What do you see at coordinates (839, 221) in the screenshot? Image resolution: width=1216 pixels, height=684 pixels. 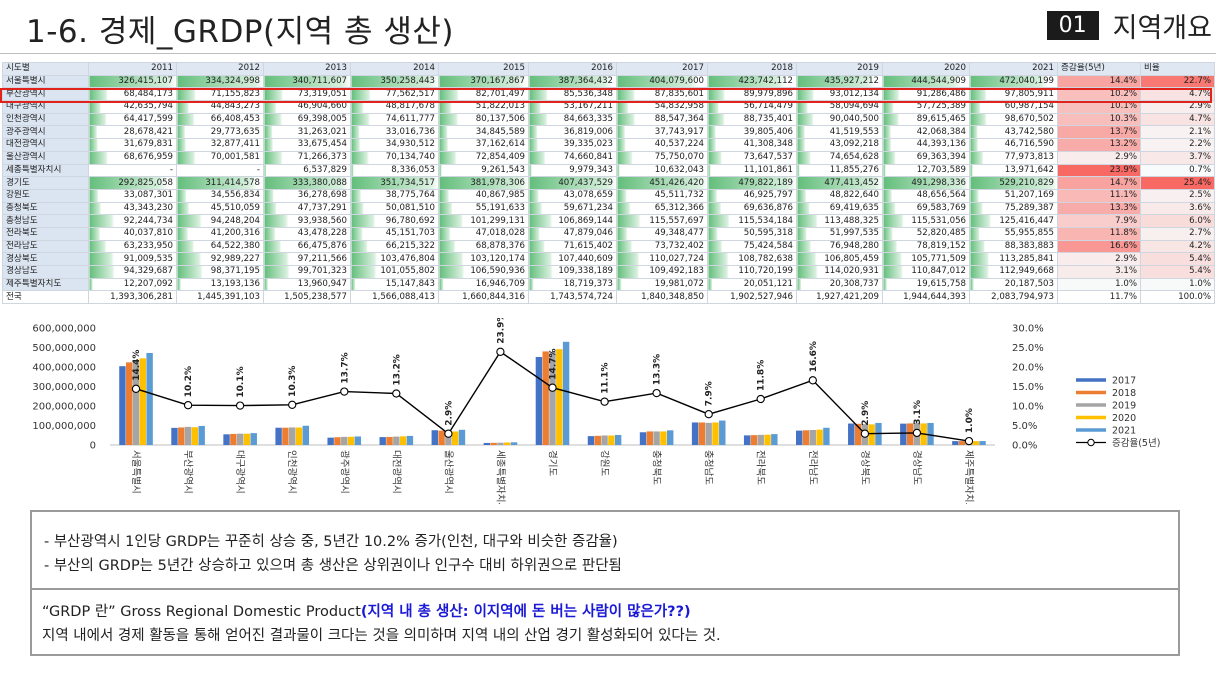 I see `table-cell-value: 113,488,325` at bounding box center [839, 221].